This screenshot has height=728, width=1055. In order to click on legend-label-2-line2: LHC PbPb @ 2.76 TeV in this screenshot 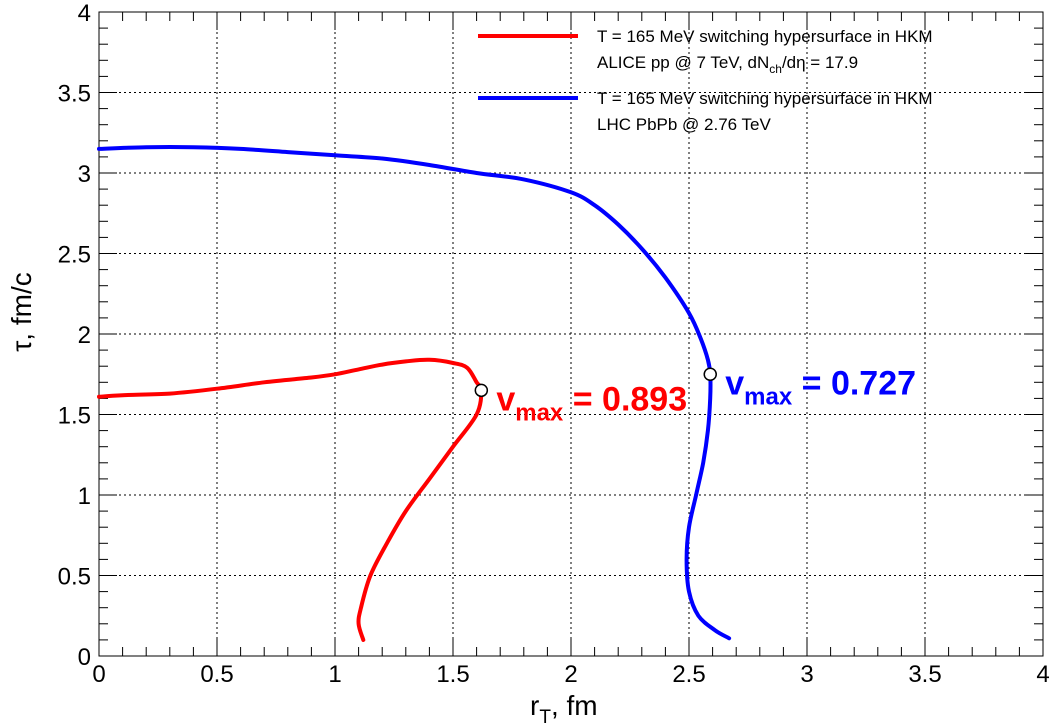, I will do `click(684, 124)`.